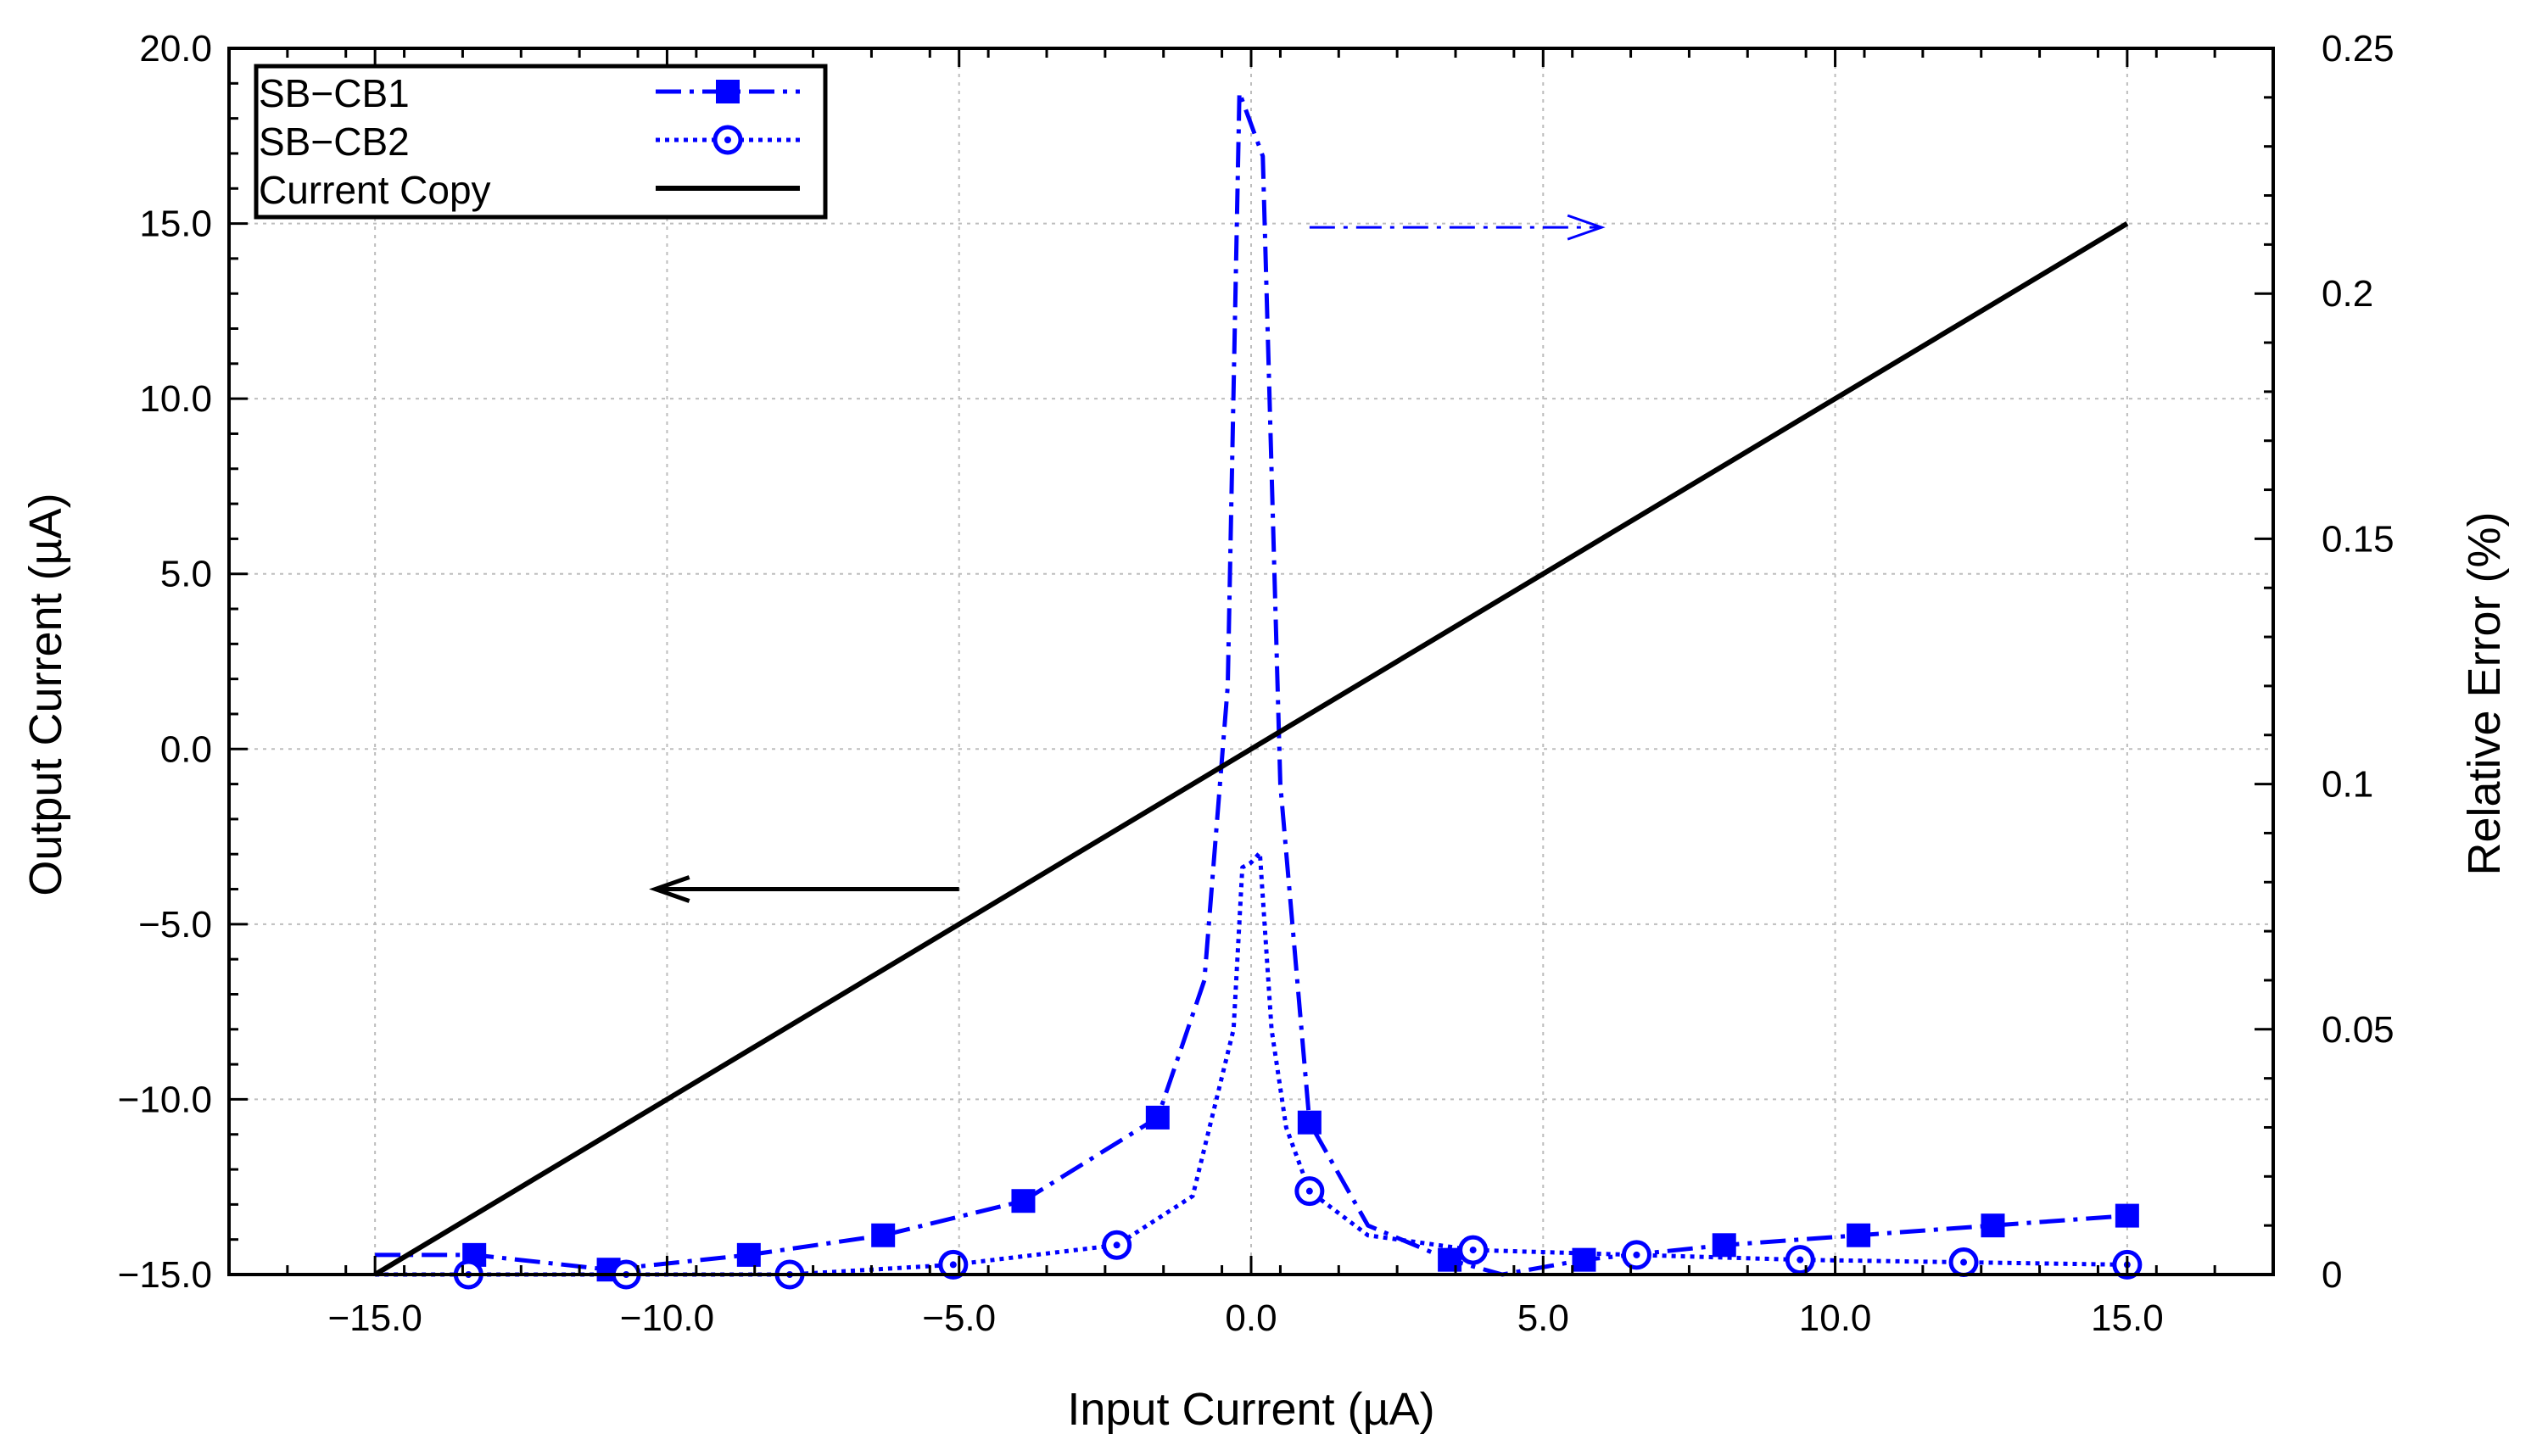 Image resolution: width=2537 pixels, height=1456 pixels. Describe the element at coordinates (2347, 294) in the screenshot. I see `y-right-tick-label: 0.2` at that location.